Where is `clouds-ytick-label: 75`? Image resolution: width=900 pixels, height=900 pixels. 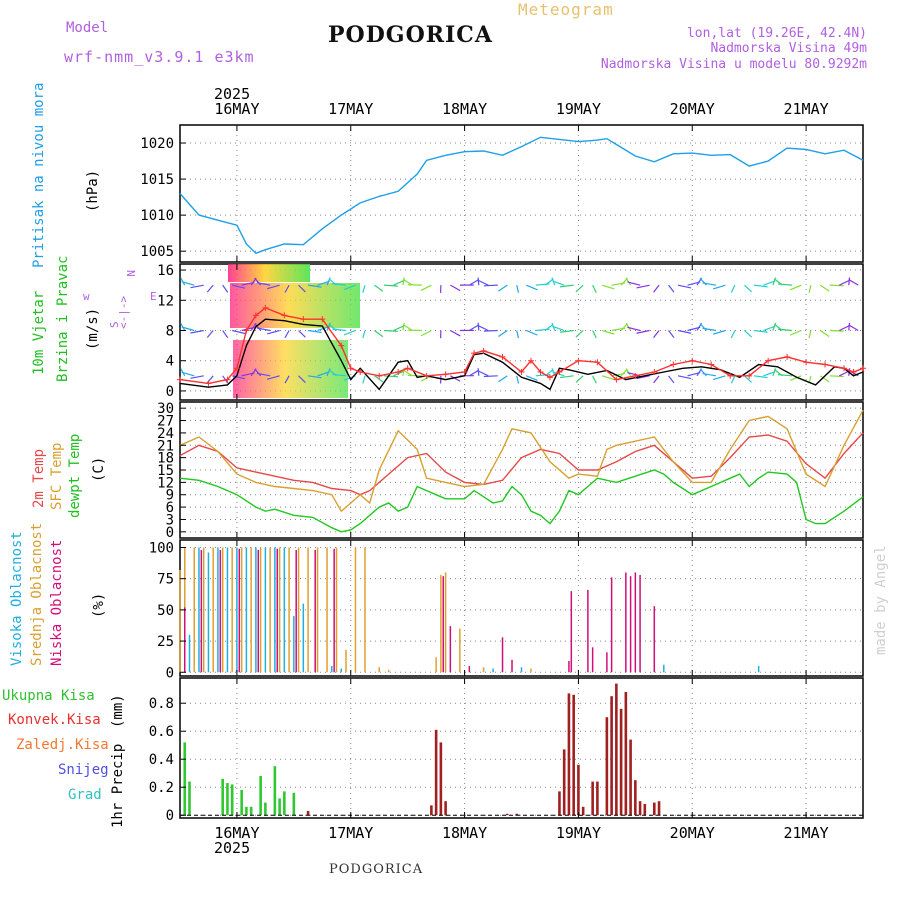 clouds-ytick-label: 75 is located at coordinates (165, 580).